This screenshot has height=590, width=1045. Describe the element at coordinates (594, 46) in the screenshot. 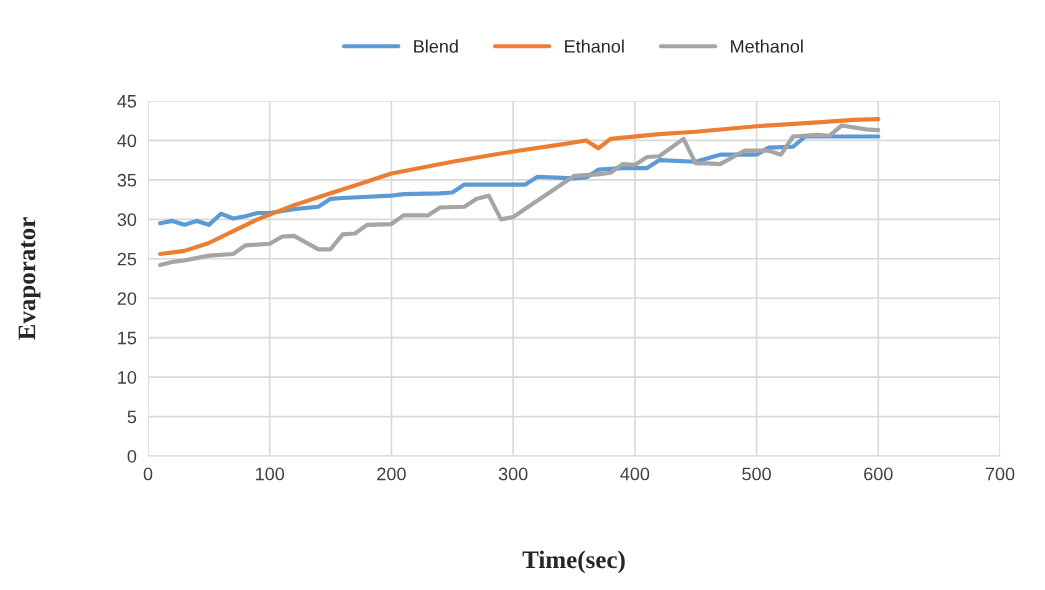

I see `legend-label: Ethanol` at that location.